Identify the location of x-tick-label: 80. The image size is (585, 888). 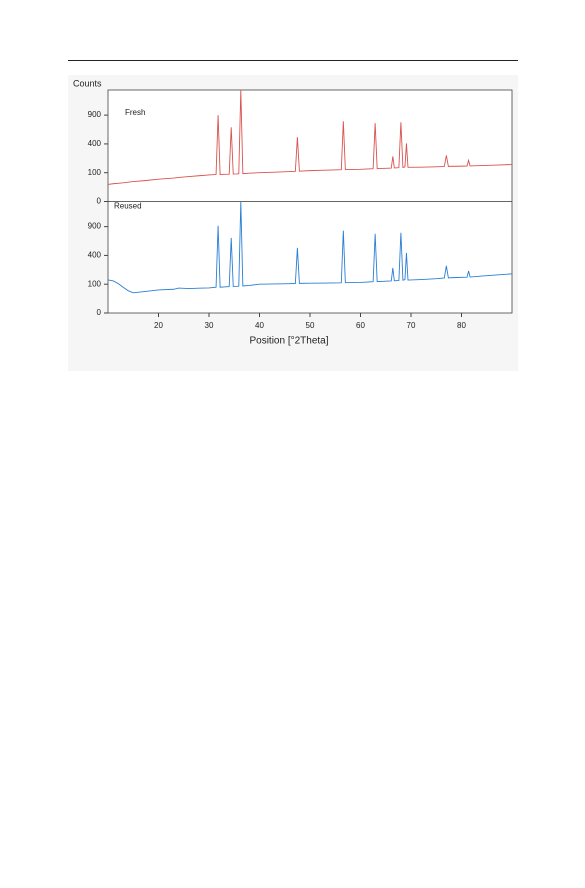
(461, 325).